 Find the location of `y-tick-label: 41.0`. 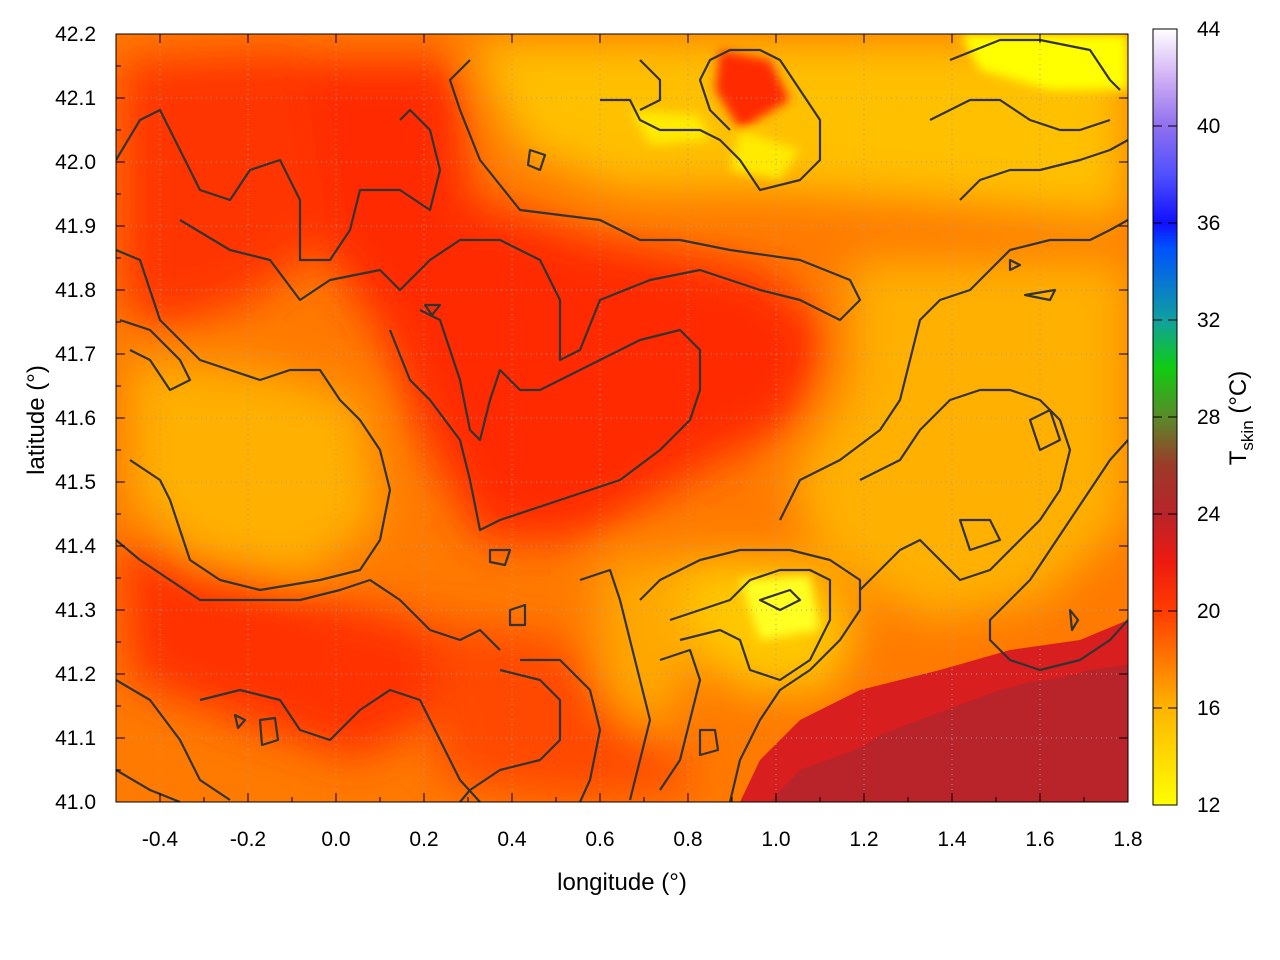

y-tick-label: 41.0 is located at coordinates (75, 802).